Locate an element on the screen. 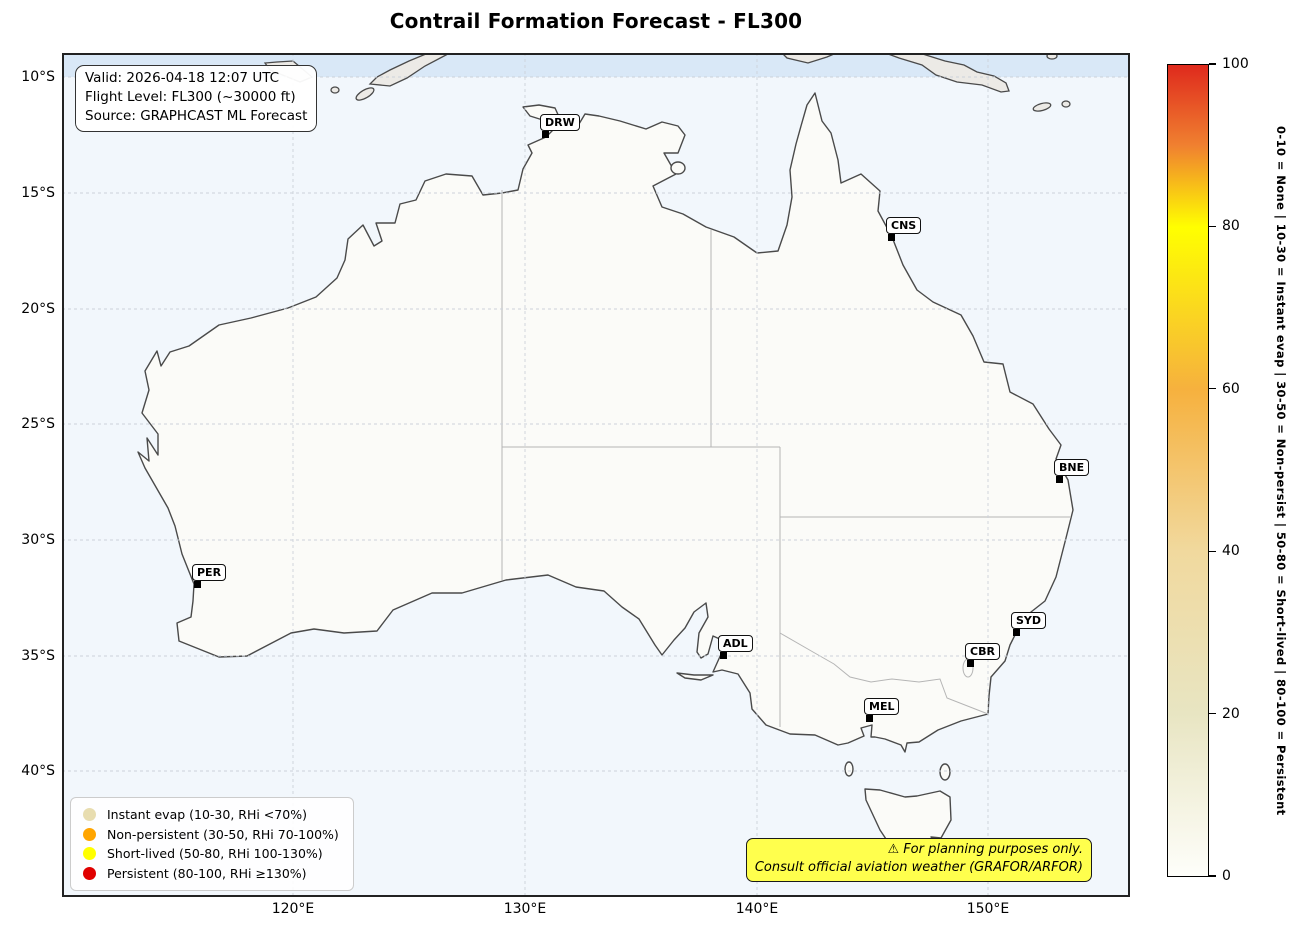 The width and height of the screenshot is (1304, 926). y-tick-label: 40°S is located at coordinates (38, 771).